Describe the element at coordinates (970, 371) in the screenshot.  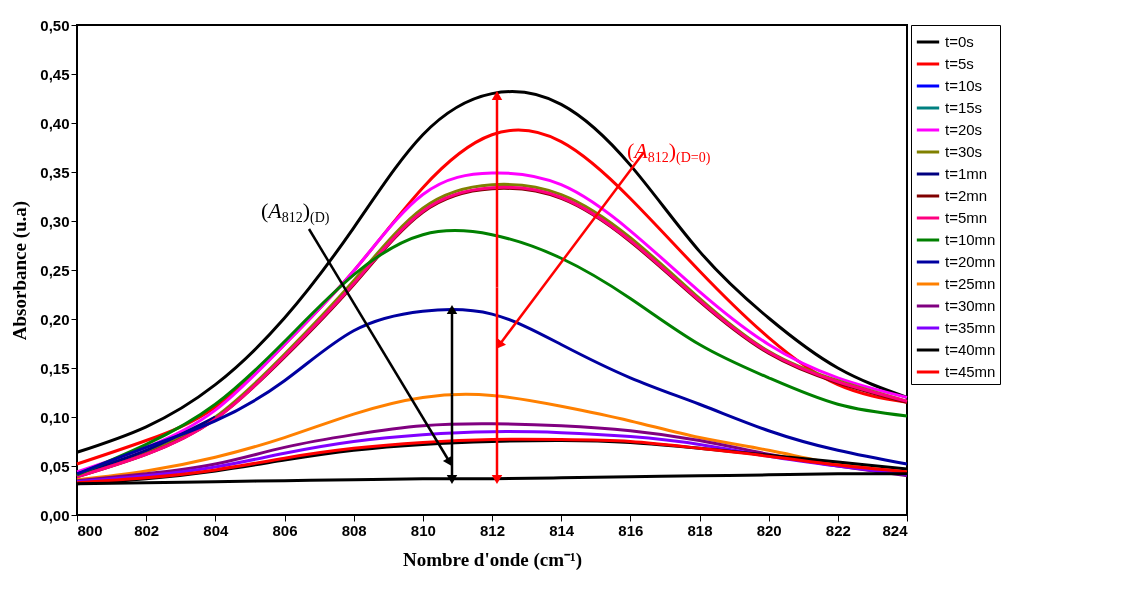
I see `legend-label: t=45mn` at that location.